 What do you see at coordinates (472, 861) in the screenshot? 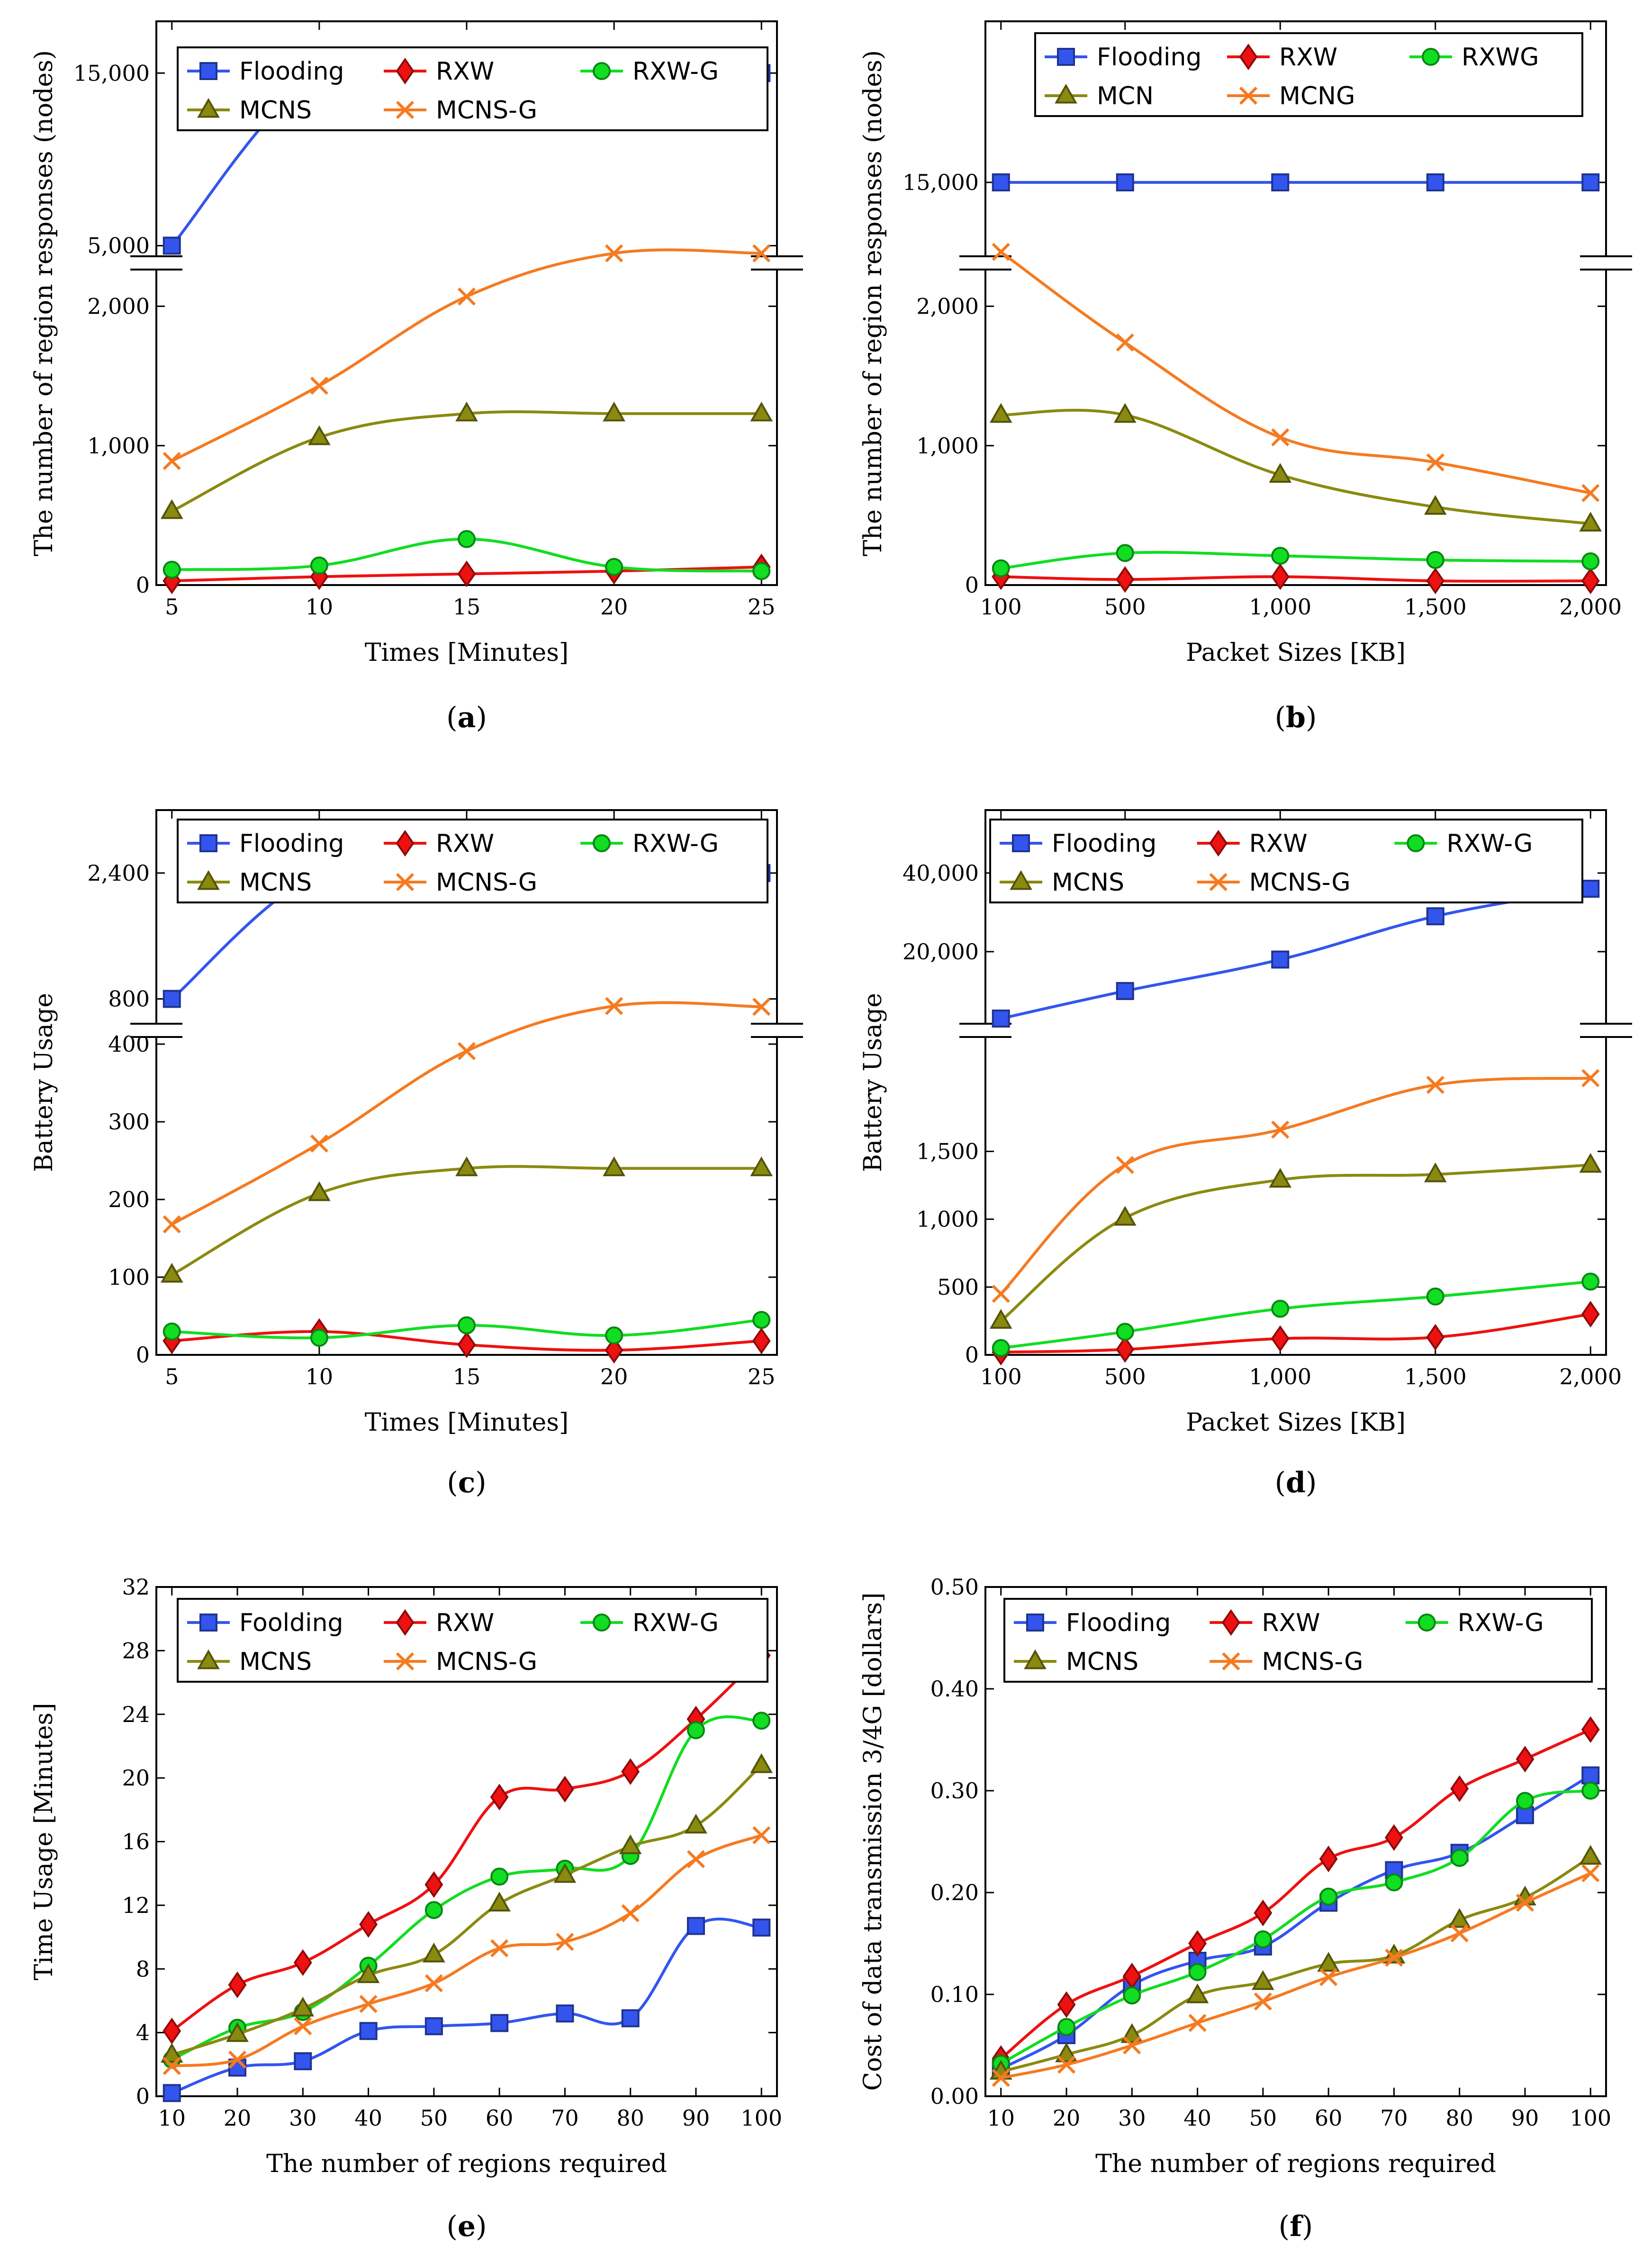
I see `legend: Flooding RXW RXW-G MCNS MCNS-G` at bounding box center [472, 861].